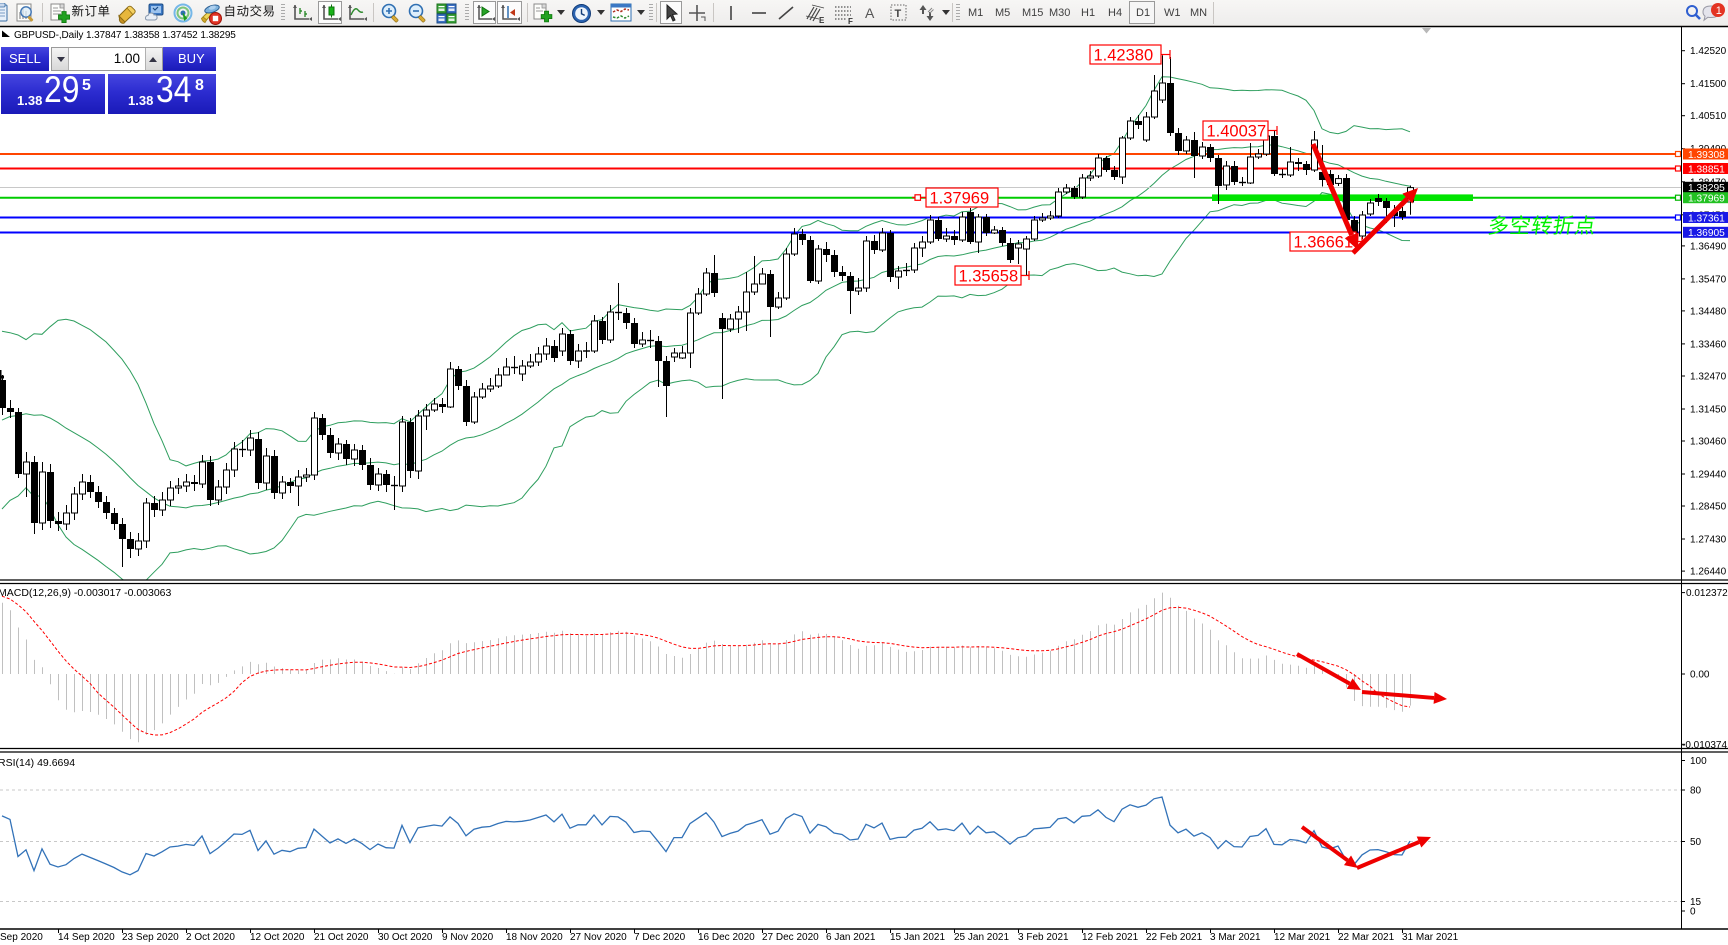  I want to click on svg-text: 1.41500, so click(1708, 84).